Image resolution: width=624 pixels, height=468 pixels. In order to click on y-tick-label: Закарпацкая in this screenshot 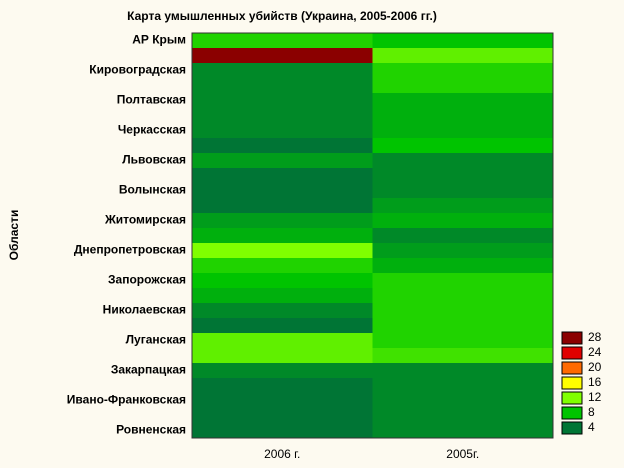, I will do `click(148, 370)`.